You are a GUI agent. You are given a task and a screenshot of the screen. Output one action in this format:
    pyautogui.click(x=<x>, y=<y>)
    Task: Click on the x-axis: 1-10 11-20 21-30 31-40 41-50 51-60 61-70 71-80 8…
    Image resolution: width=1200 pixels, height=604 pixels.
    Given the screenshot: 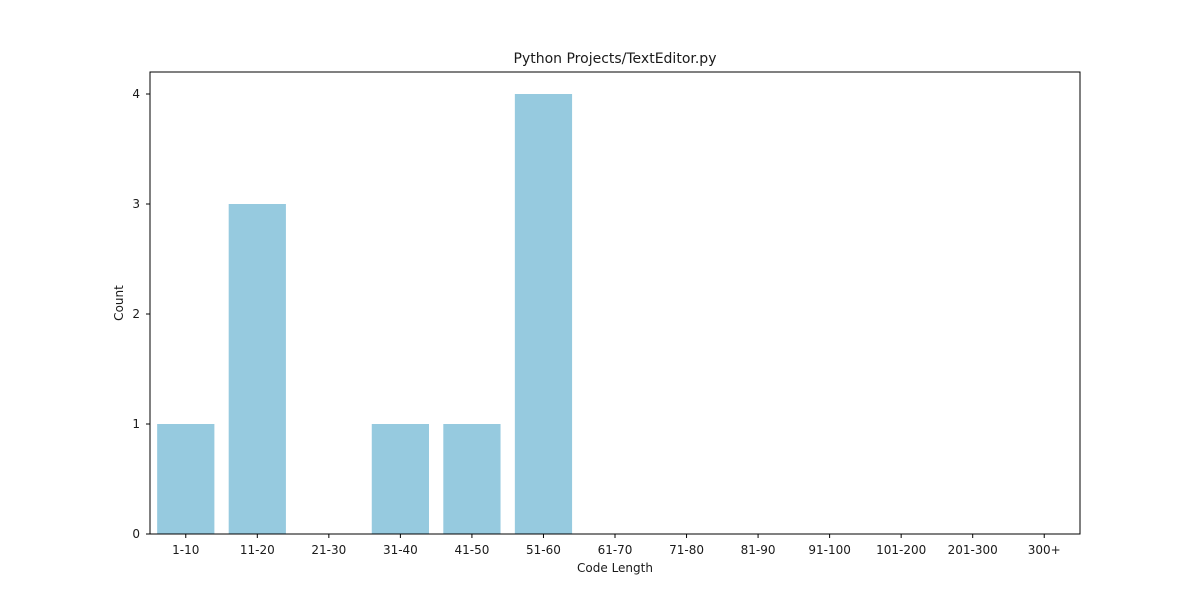 What is the action you would take?
    pyautogui.click(x=616, y=545)
    